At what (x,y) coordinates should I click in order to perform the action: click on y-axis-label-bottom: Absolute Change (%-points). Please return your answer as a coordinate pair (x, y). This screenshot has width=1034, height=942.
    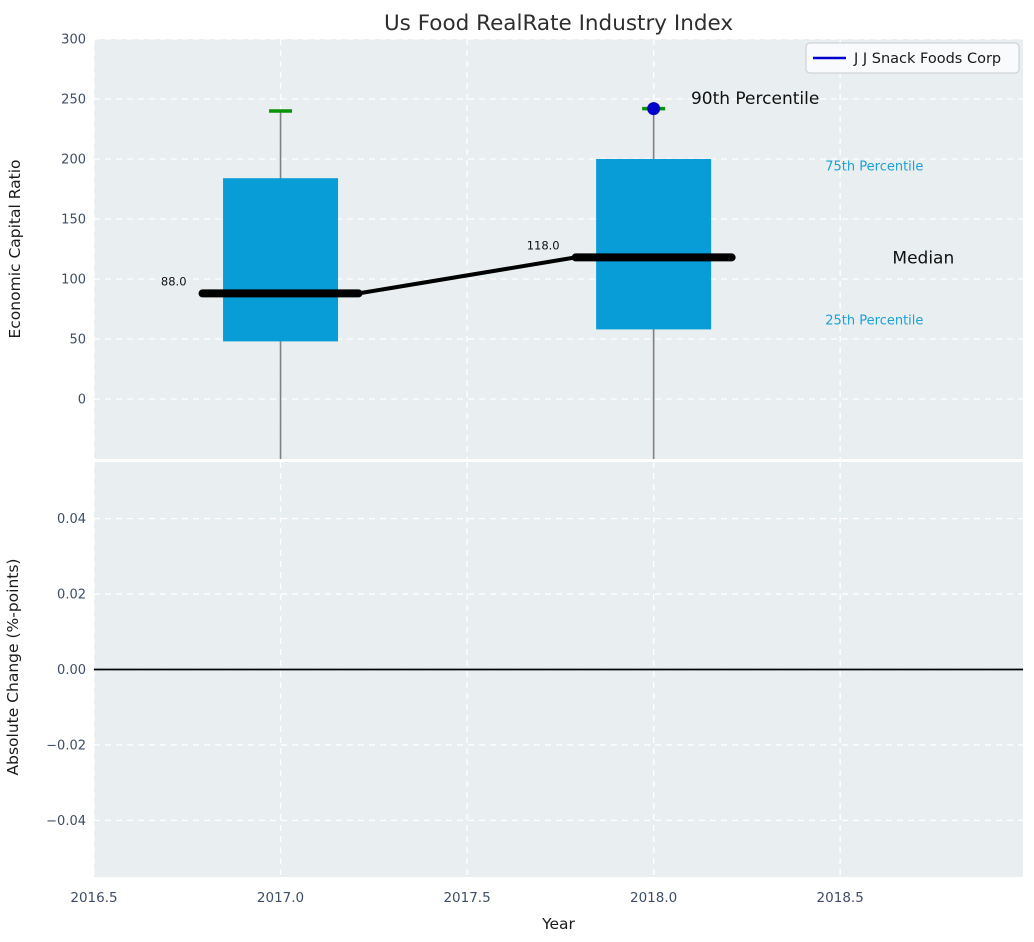
    Looking at the image, I should click on (13, 667).